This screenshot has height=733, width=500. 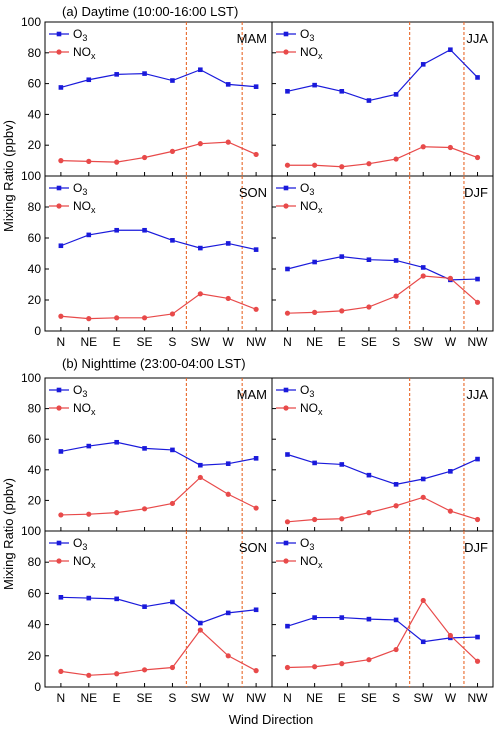 What do you see at coordinates (154, 363) in the screenshot?
I see `section-b-title: (b) Nighttime (23:00-04:00 LST)` at bounding box center [154, 363].